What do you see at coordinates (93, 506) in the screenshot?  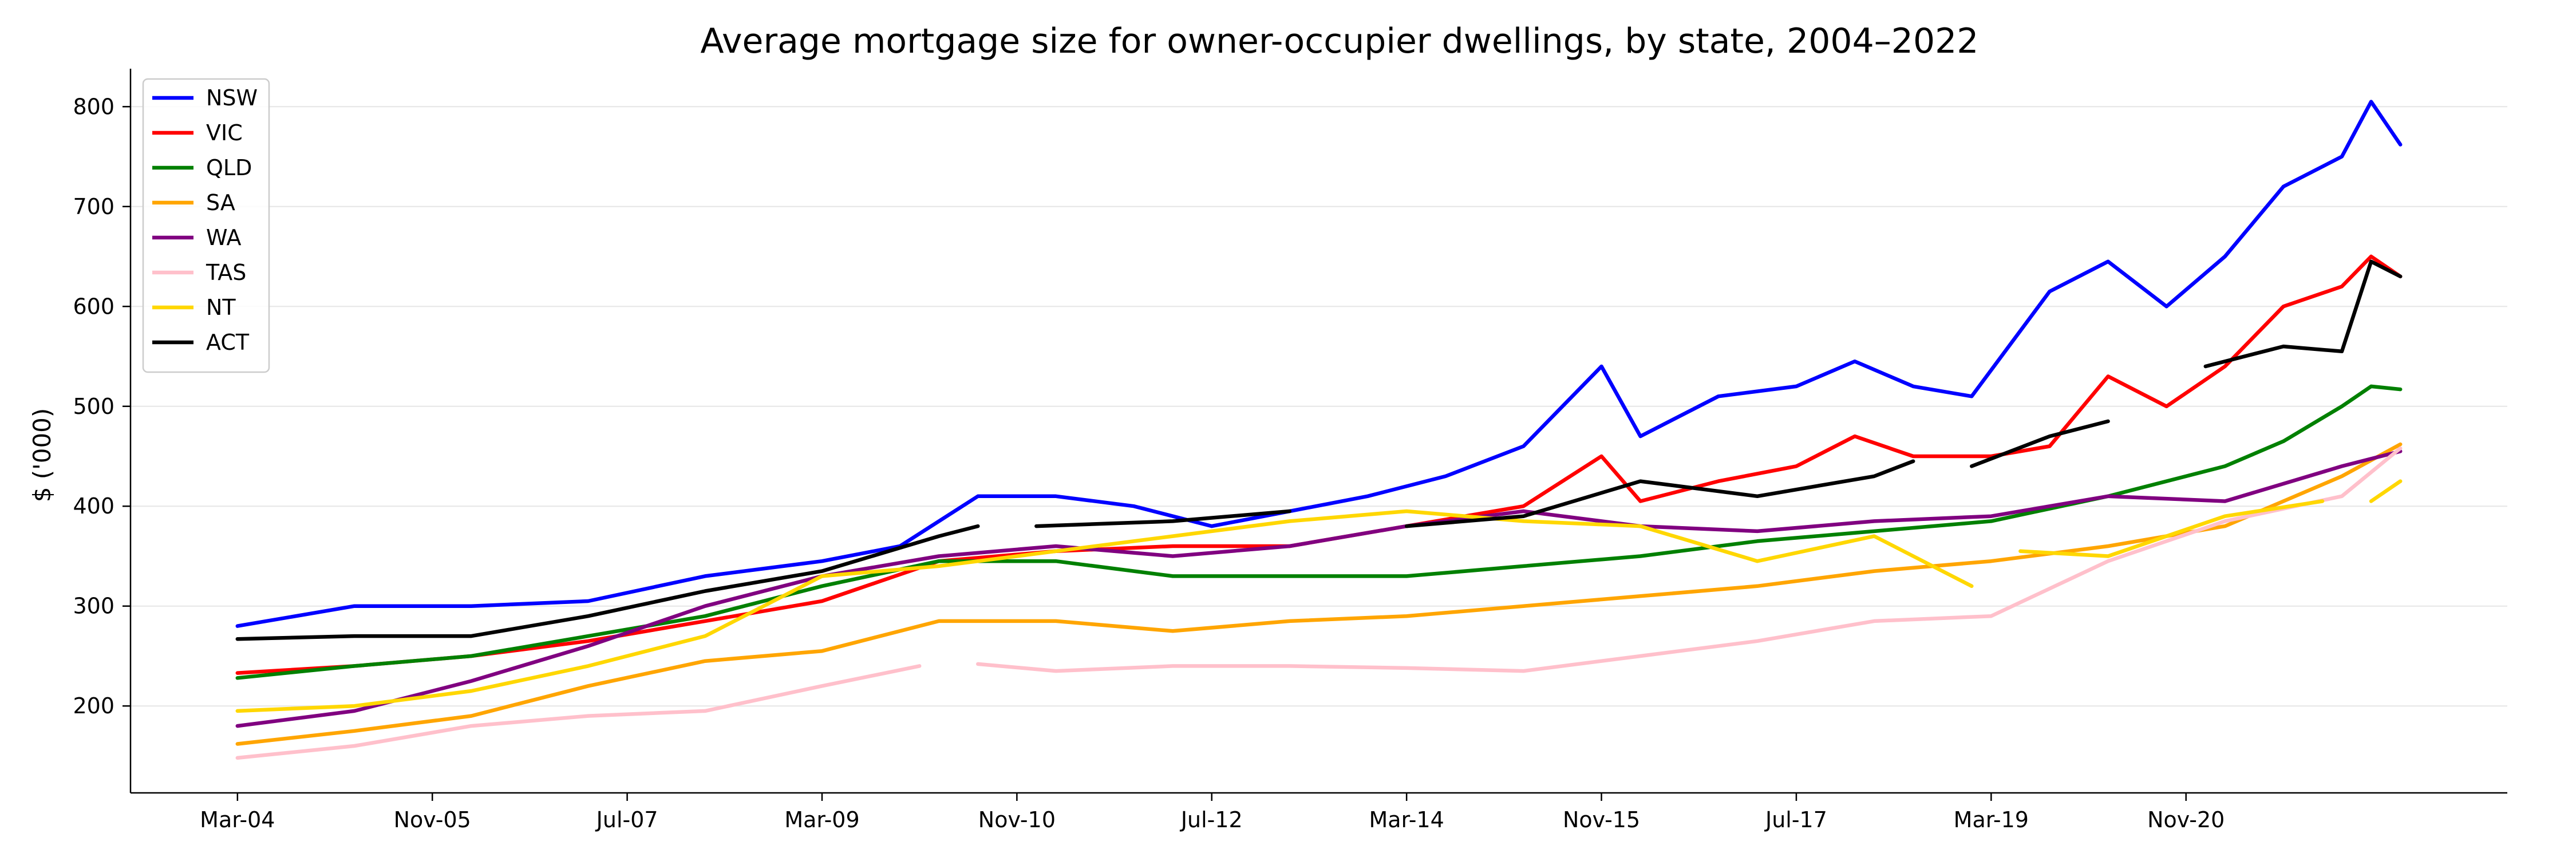 I see `y-tick-label: 400` at bounding box center [93, 506].